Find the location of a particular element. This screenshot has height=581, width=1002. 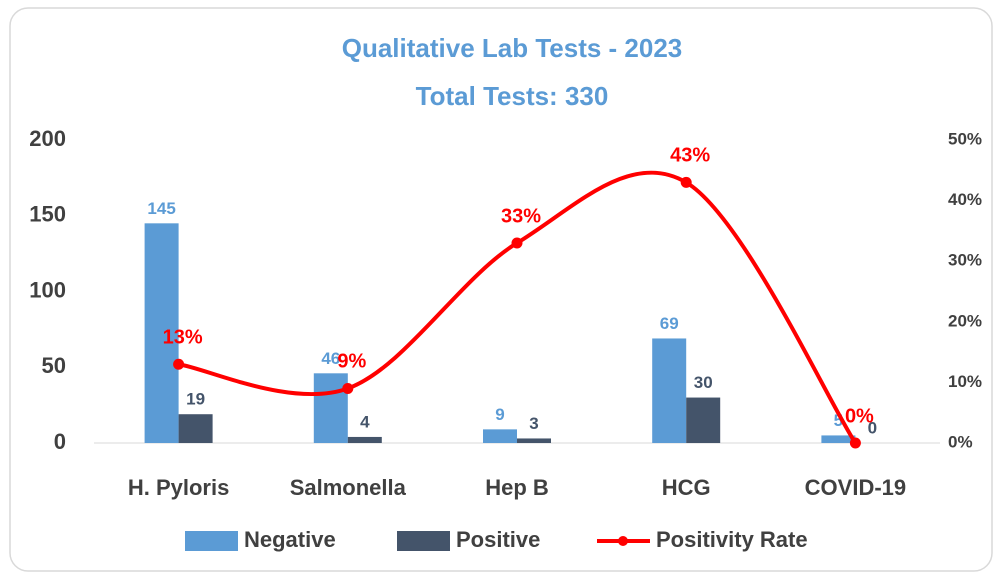

line-label: 9% is located at coordinates (351, 362).